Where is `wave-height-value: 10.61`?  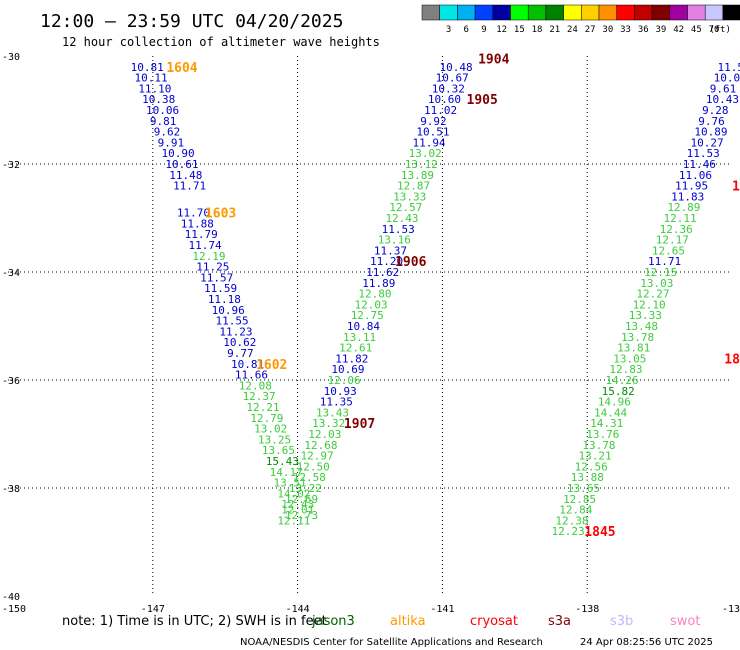 wave-height-value: 10.61 is located at coordinates (181, 164).